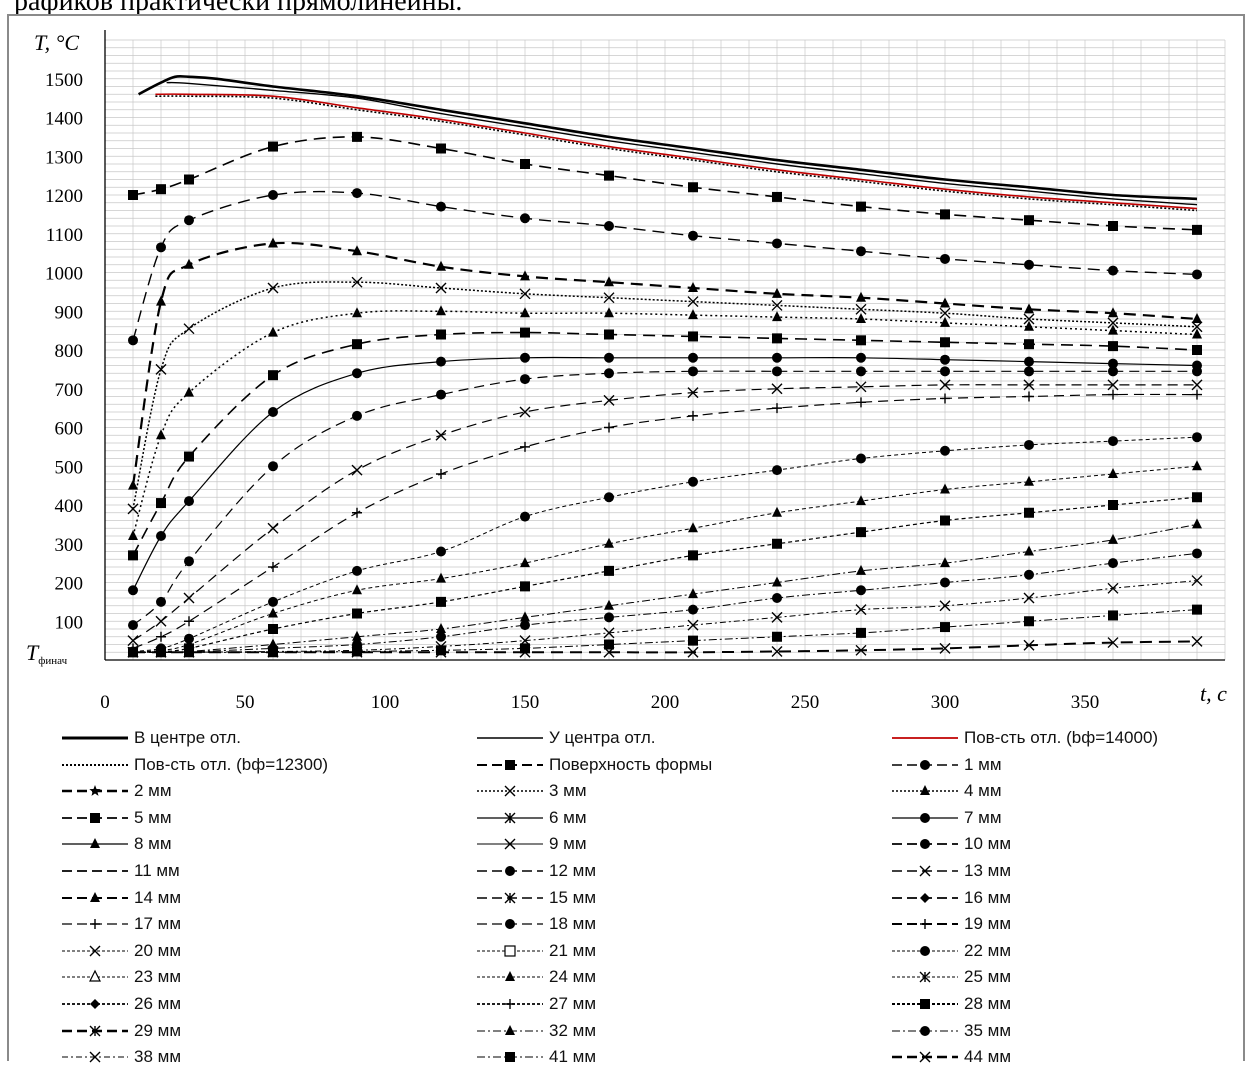 This screenshot has height=1070, width=1251. I want to click on legend-label: 26 мм, so click(158, 1003).